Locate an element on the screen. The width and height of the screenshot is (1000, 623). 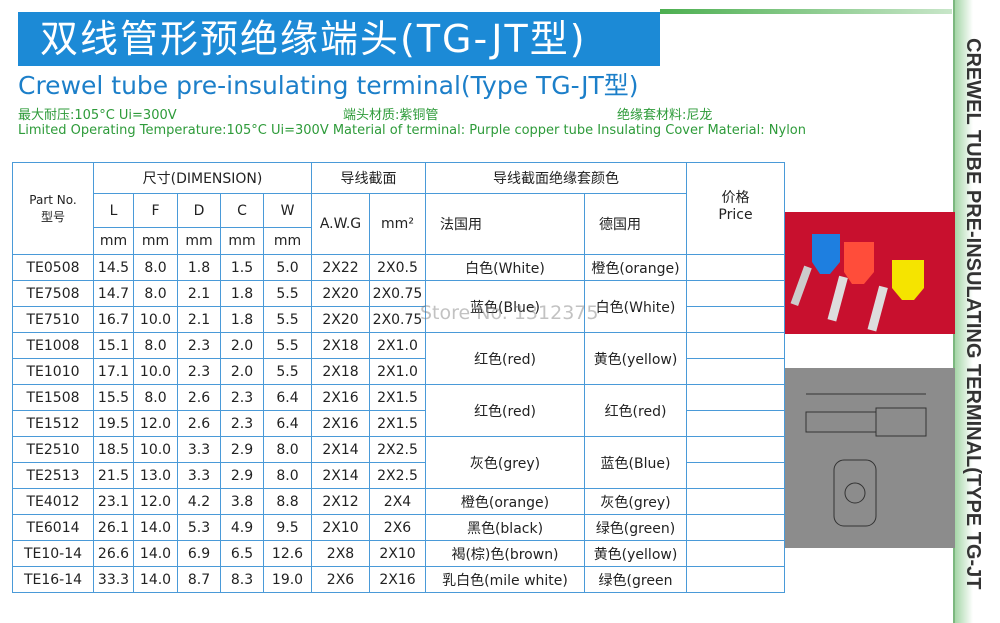
value-cell: 3.8 is located at coordinates (242, 501).